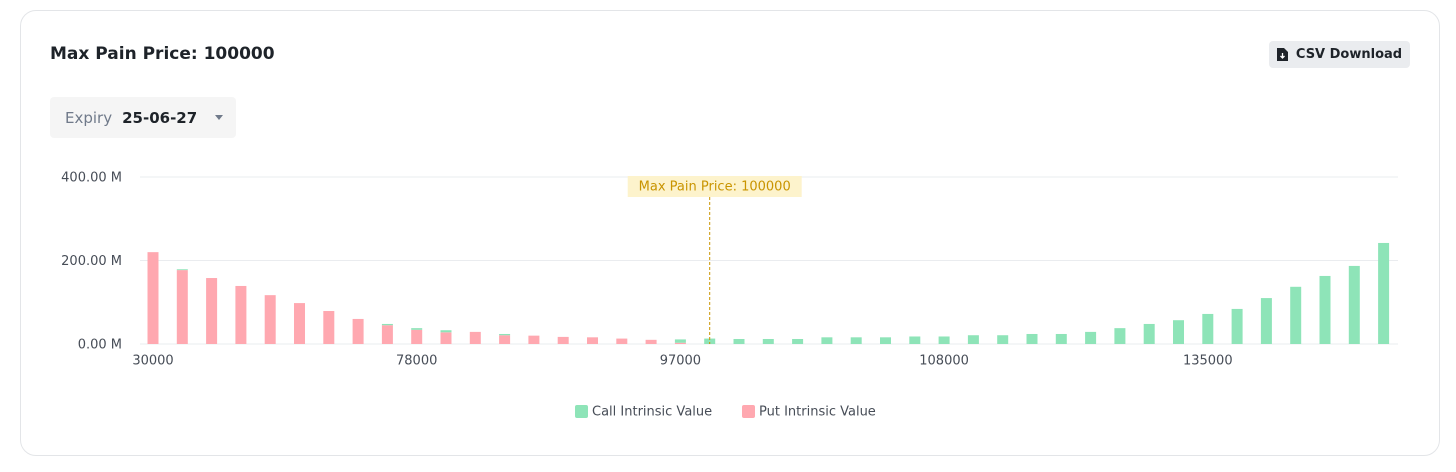  I want to click on y-tick-label: 400.00 M, so click(91, 178).